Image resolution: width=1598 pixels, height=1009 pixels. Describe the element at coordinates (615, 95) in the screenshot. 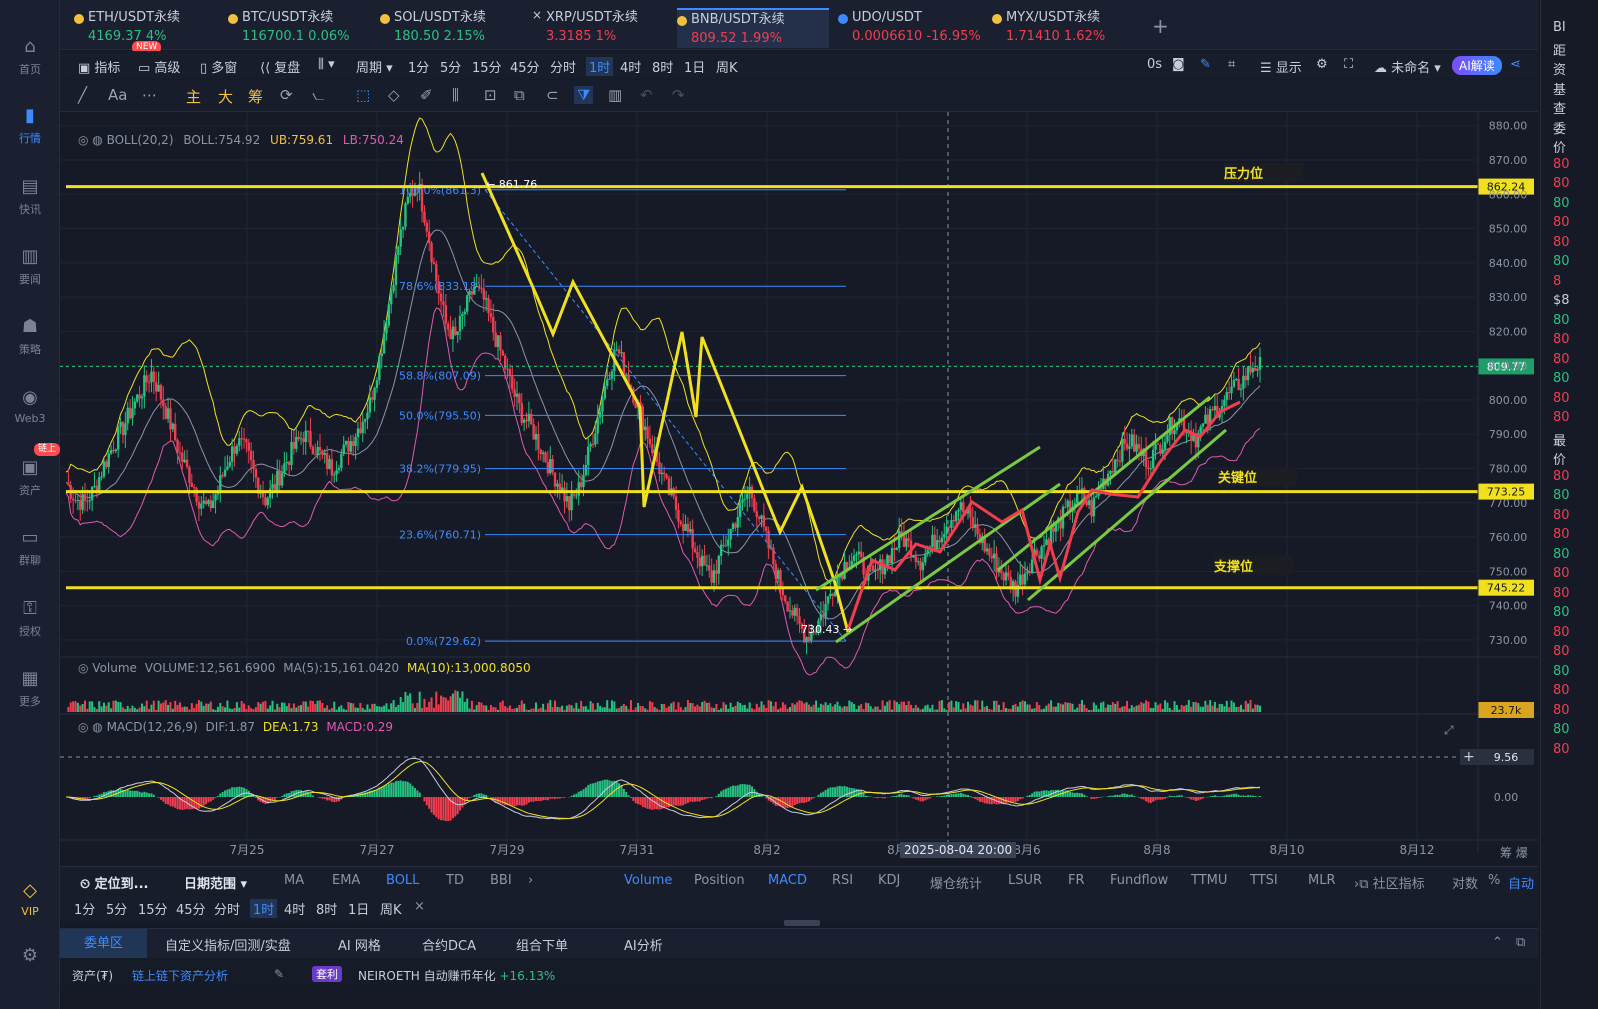

I see `trash-icon: ▥` at that location.